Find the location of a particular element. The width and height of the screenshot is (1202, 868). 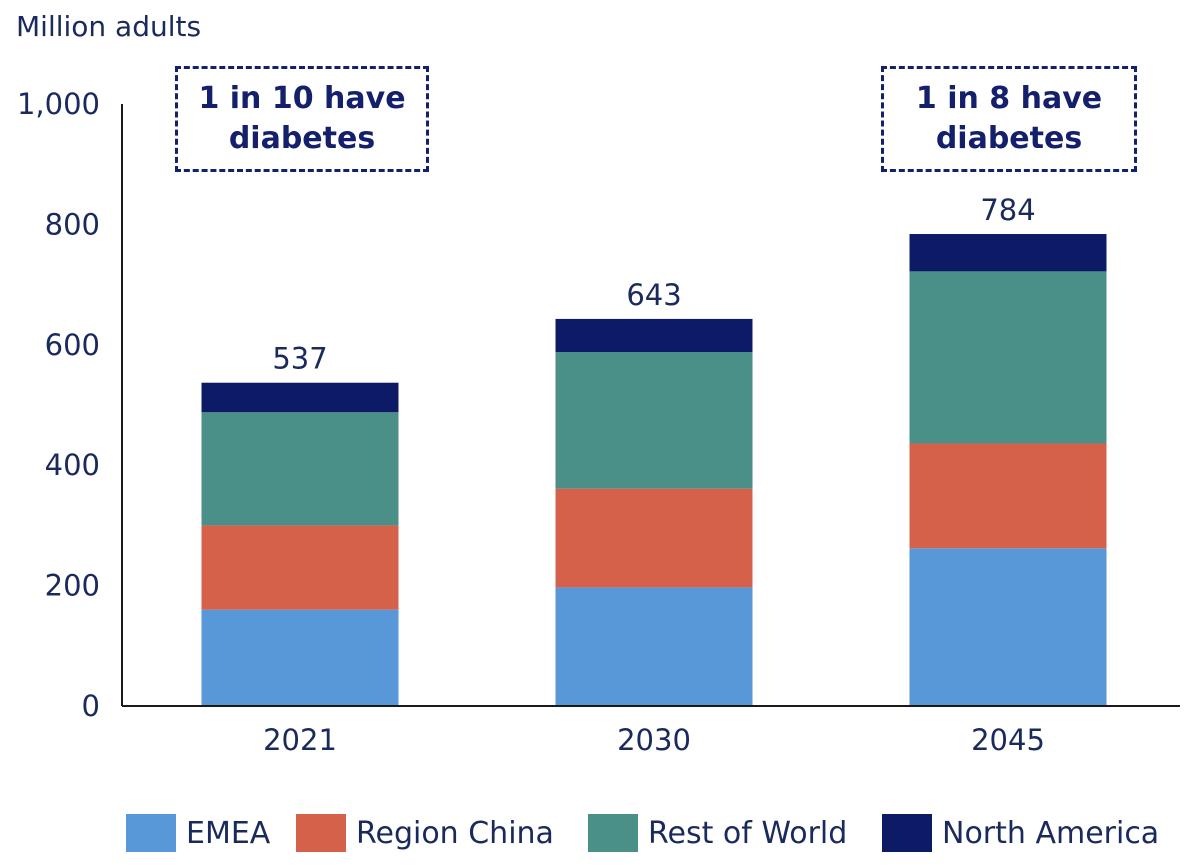

x-tick-label-2030: 2030 is located at coordinates (654, 740).